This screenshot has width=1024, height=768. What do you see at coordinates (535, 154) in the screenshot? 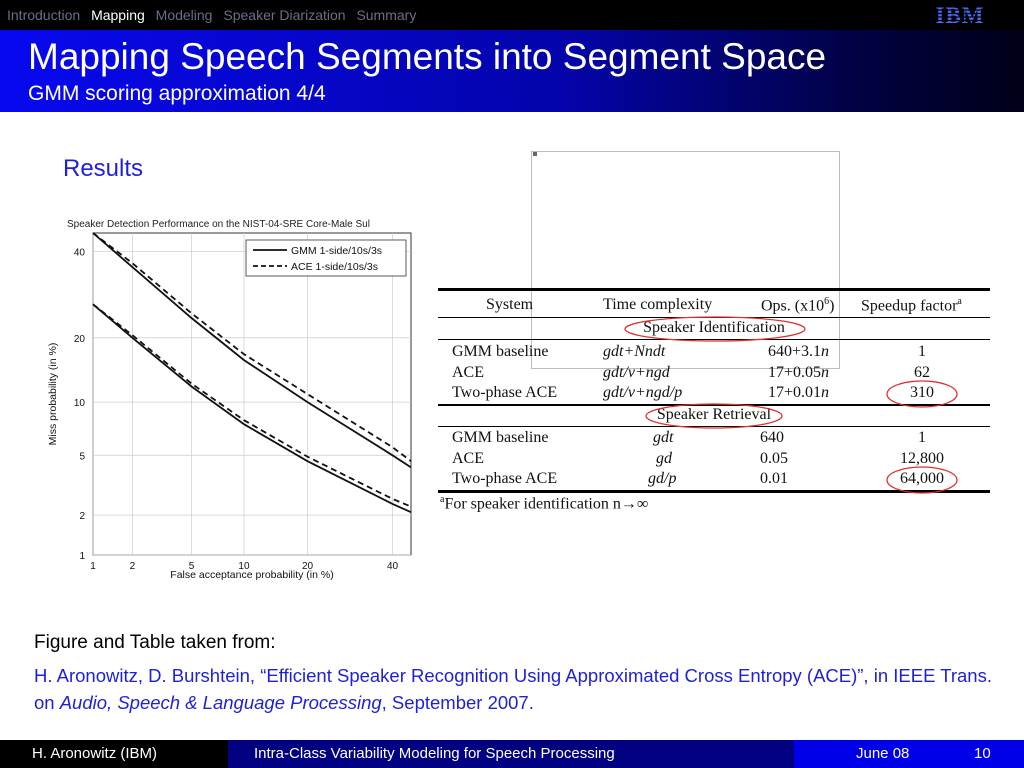
I see `placeholder-marker` at bounding box center [535, 154].